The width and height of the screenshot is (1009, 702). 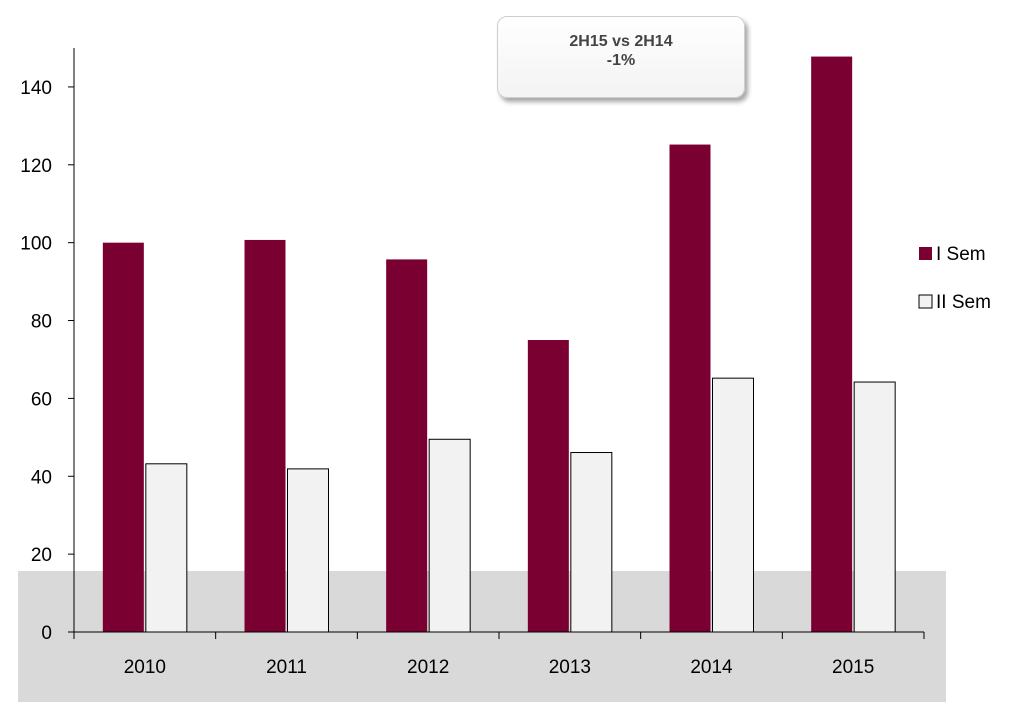 What do you see at coordinates (690, 388) in the screenshot?
I see `bar-i-sem-2014` at bounding box center [690, 388].